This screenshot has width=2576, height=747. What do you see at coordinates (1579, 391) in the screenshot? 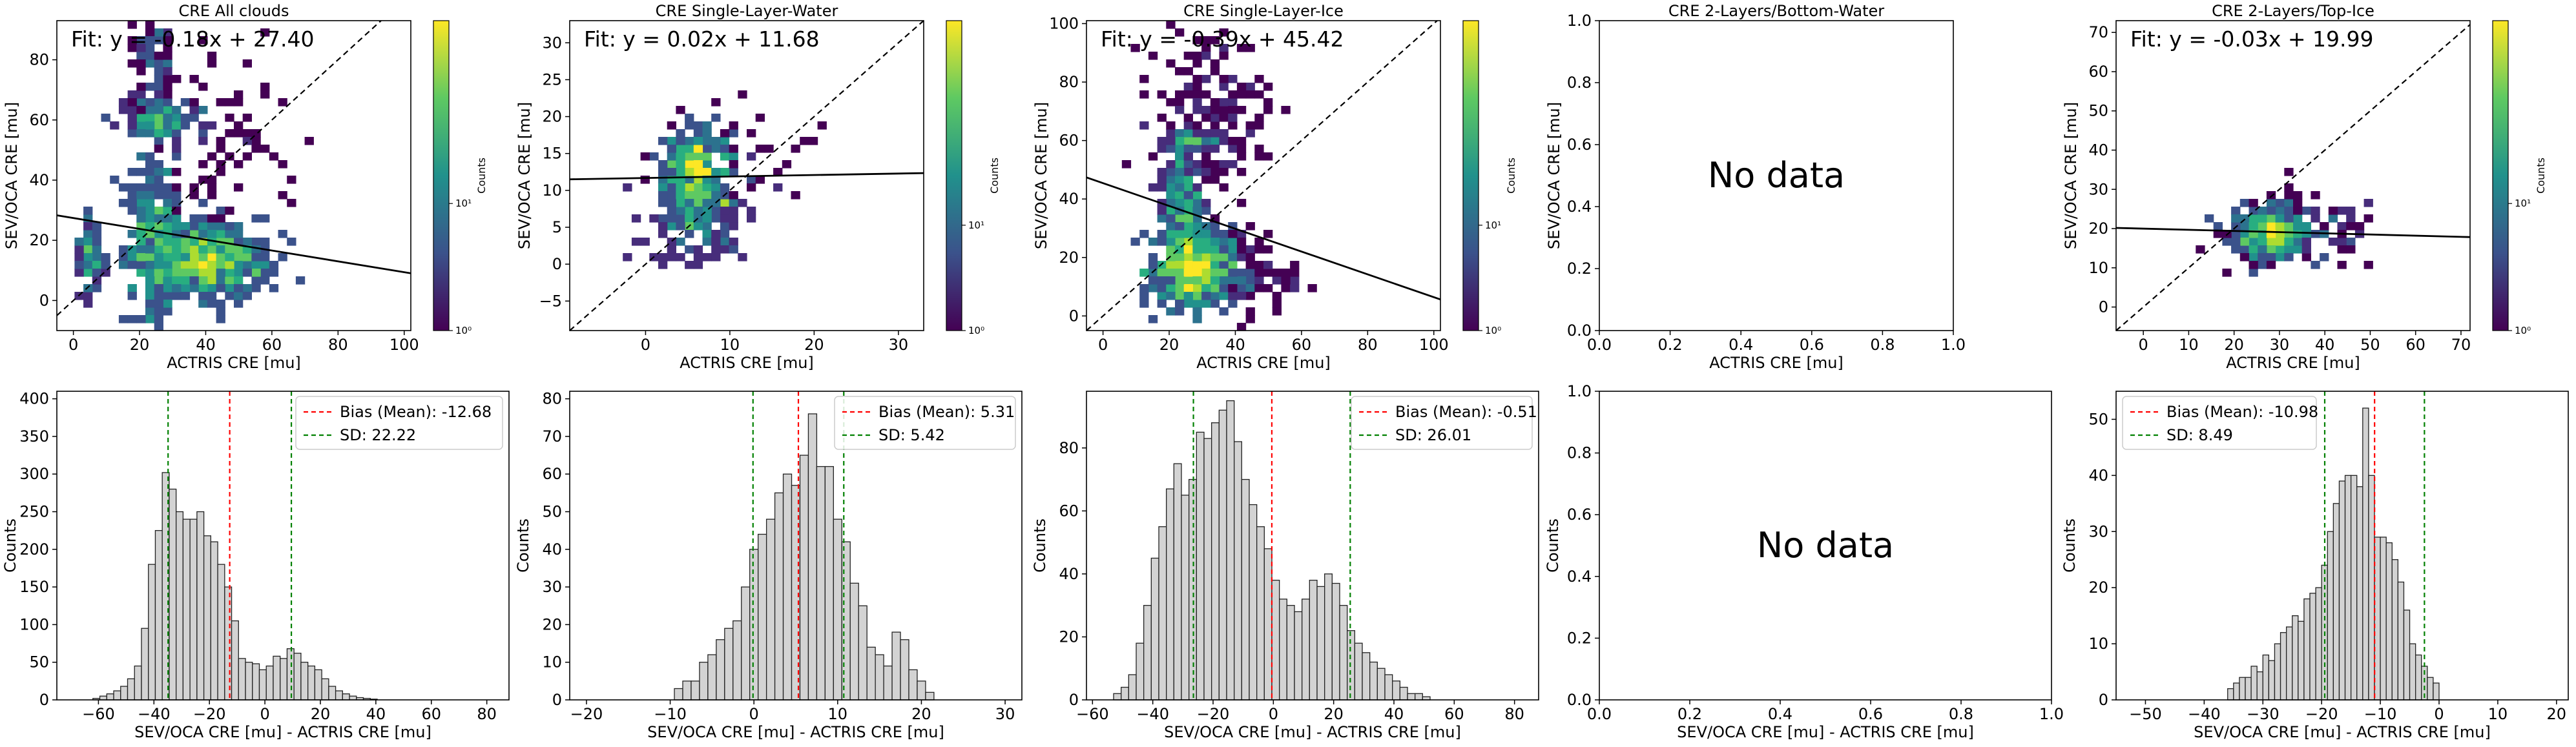
I see `y-tick-label: 1.0` at bounding box center [1579, 391].